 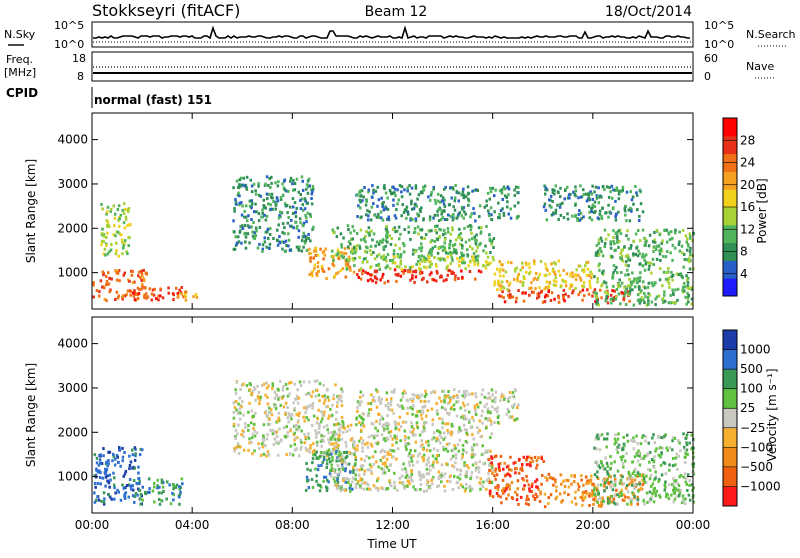 I want to click on velocity-colorbar-tick-label: −25, so click(x=752, y=428).